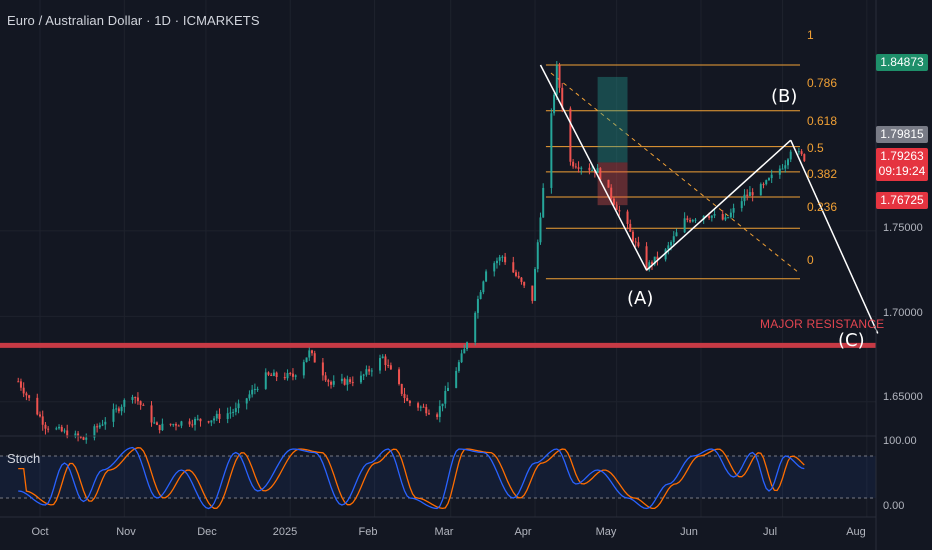 The width and height of the screenshot is (932, 550). Describe the element at coordinates (23, 458) in the screenshot. I see `stochastic-label: Stoch` at that location.